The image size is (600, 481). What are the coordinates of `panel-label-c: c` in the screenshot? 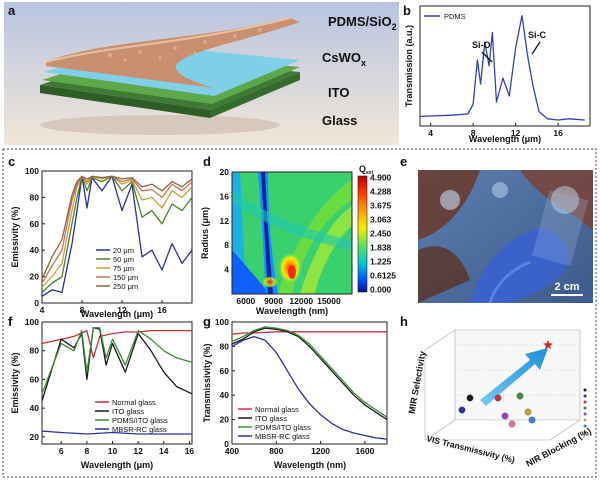 It's located at (11, 161).